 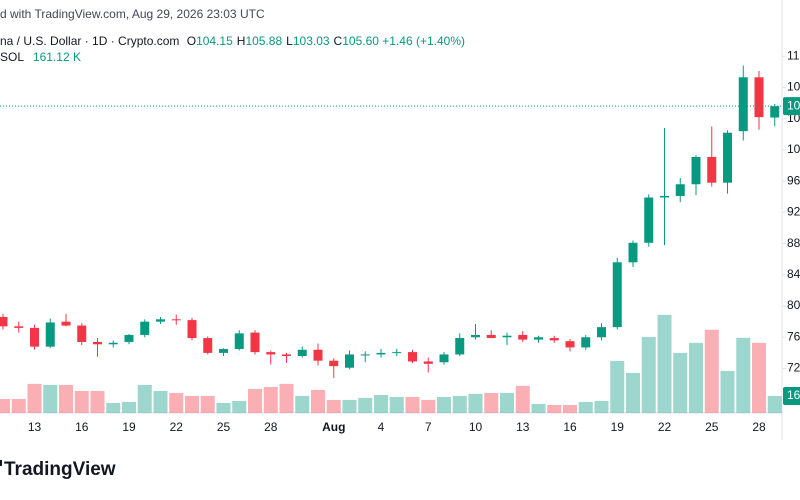 I want to click on ohlc-label: L, so click(x=289, y=41).